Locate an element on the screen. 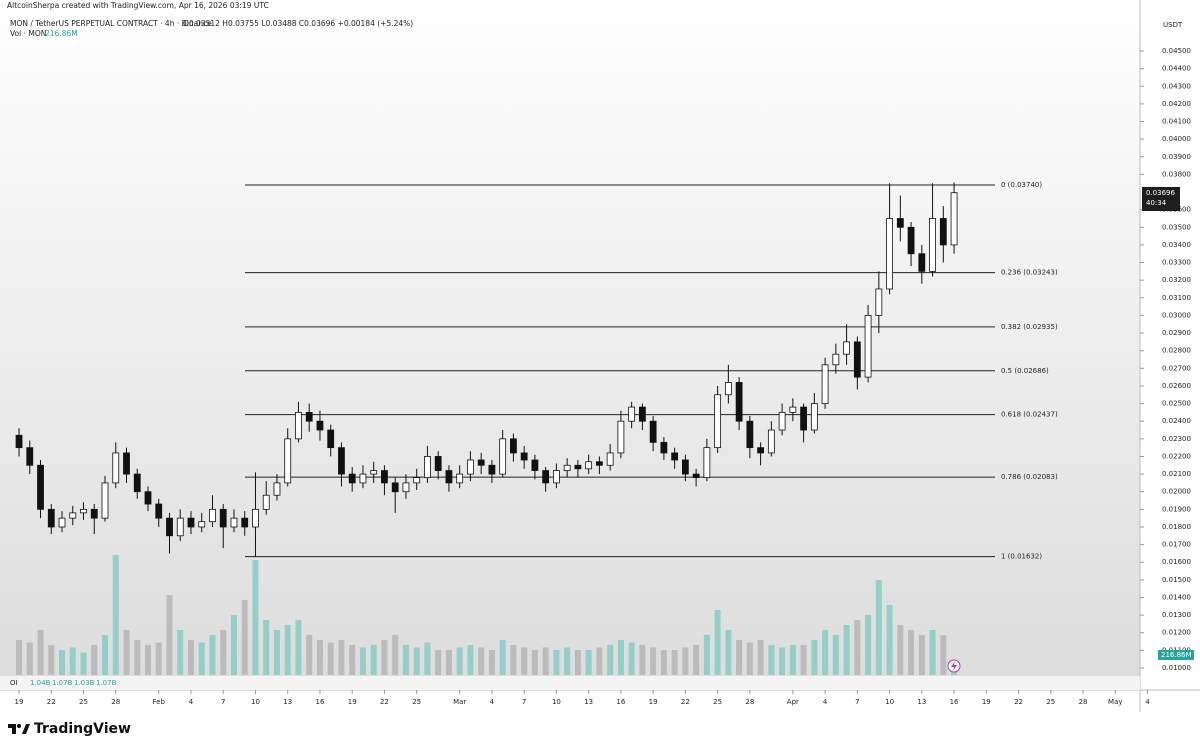  x-tick-label: 19 is located at coordinates (653, 702).